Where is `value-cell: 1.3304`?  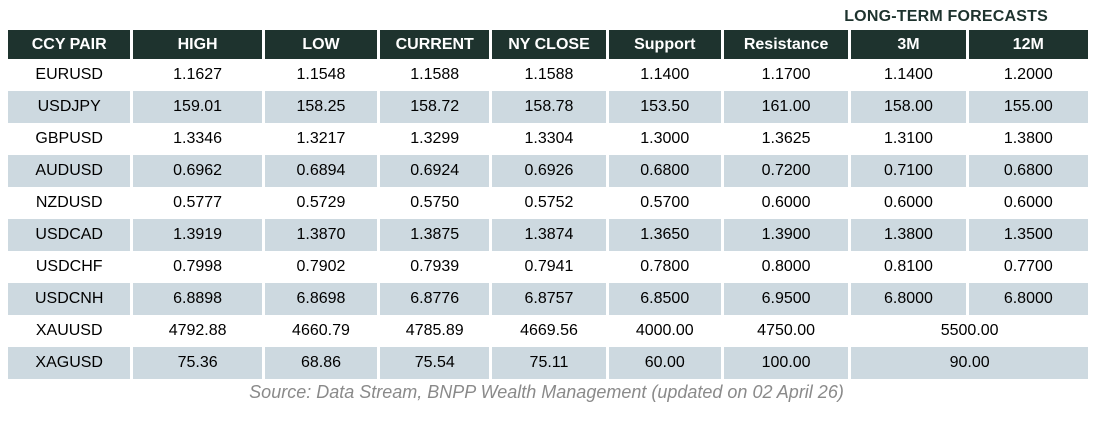 value-cell: 1.3304 is located at coordinates (549, 138).